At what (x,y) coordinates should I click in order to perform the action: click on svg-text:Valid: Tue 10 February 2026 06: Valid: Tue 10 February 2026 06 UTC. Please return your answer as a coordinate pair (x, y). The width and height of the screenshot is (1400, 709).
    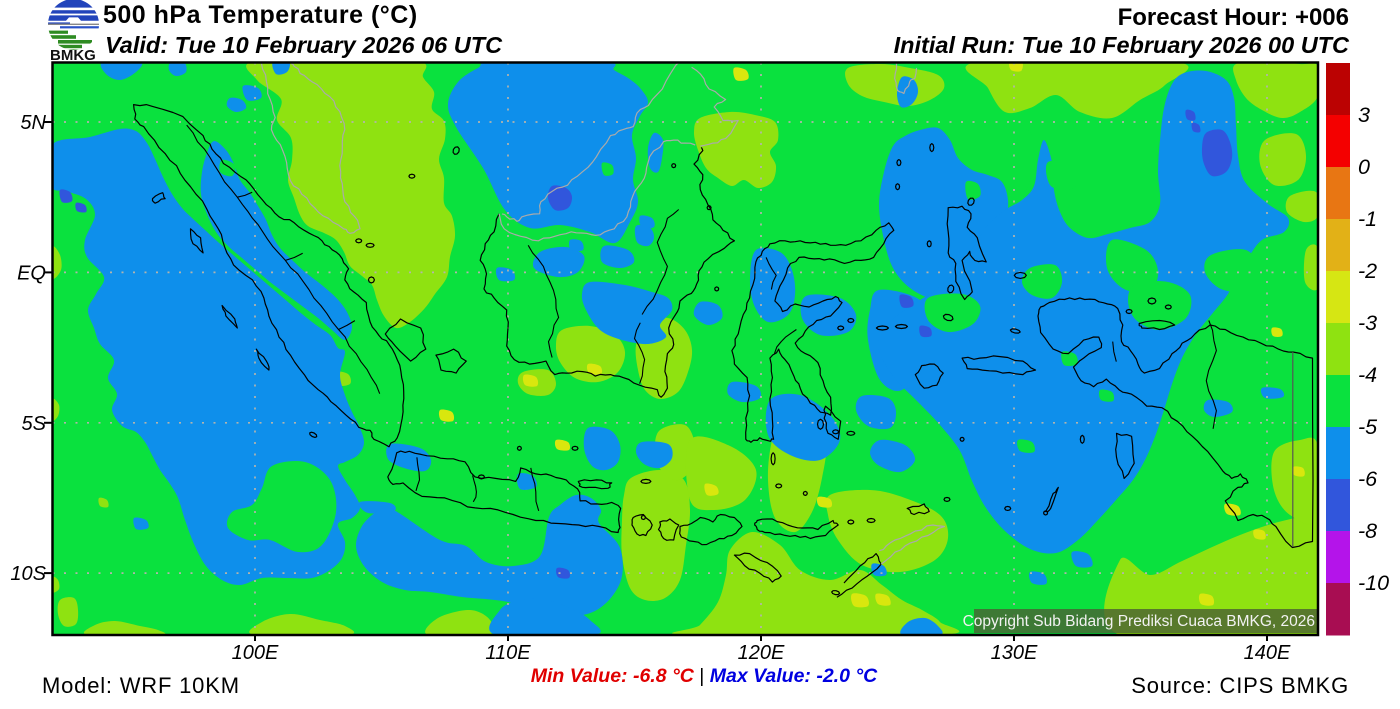
    Looking at the image, I should click on (304, 45).